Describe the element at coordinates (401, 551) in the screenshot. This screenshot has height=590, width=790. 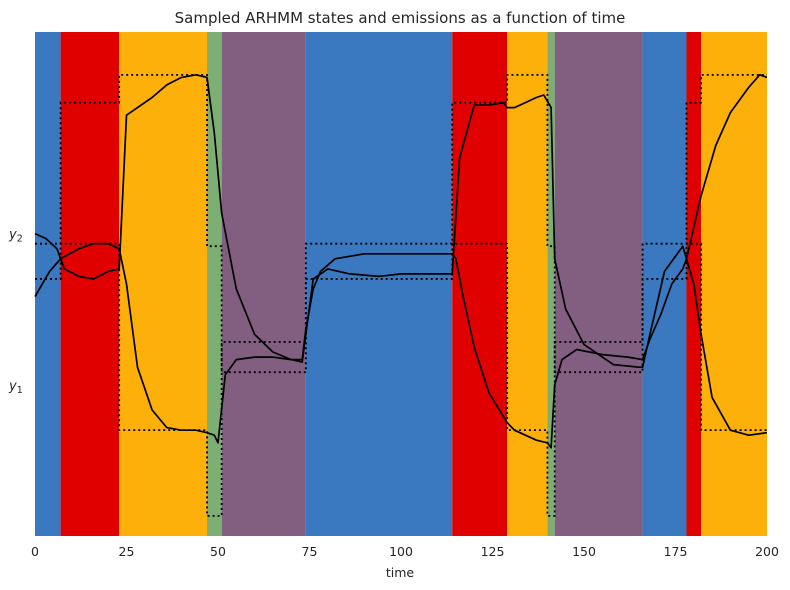
I see `x-tick-label: 100` at that location.